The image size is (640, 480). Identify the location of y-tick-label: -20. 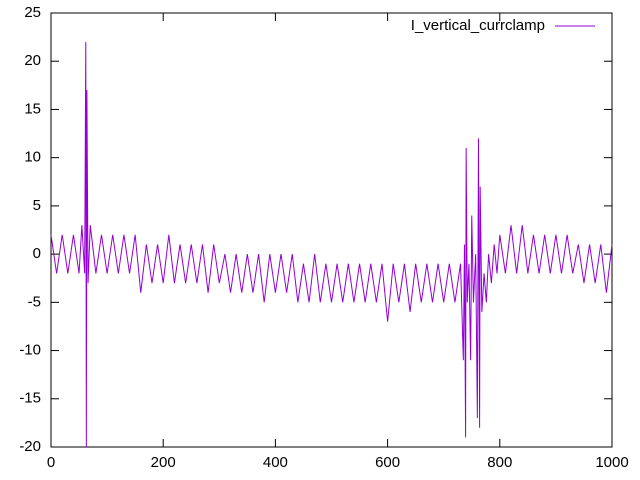
(30, 446).